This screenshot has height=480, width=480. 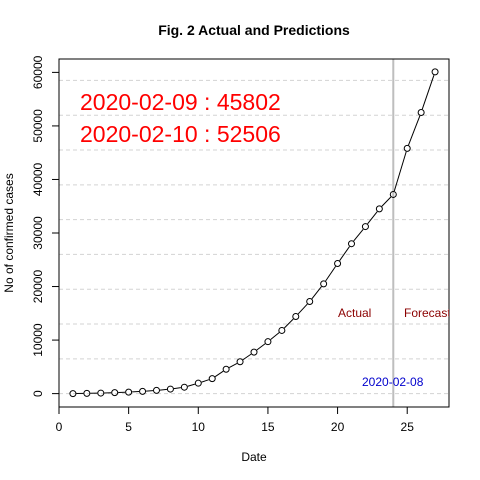 I want to click on prediction-annotation-2: 2020-02-10 : 52506, so click(x=180, y=134).